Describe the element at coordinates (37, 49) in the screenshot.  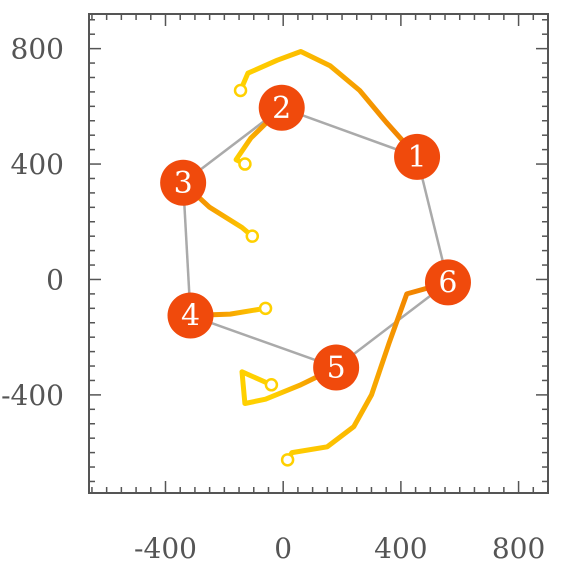
I see `y-tick-label: 800` at that location.